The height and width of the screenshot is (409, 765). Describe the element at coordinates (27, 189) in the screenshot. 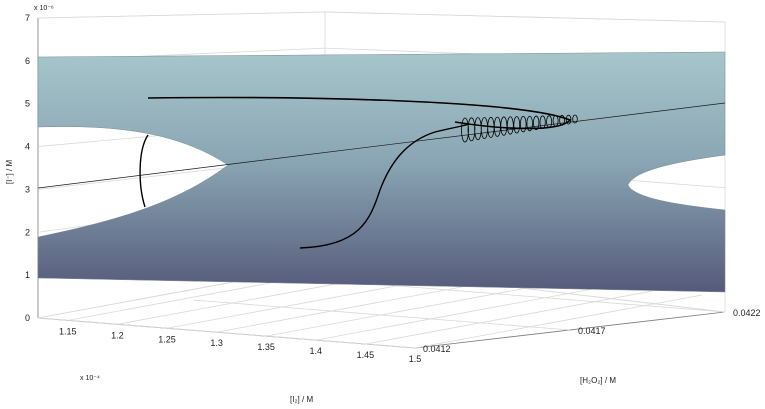

I see `z-tick-label: 3` at that location.